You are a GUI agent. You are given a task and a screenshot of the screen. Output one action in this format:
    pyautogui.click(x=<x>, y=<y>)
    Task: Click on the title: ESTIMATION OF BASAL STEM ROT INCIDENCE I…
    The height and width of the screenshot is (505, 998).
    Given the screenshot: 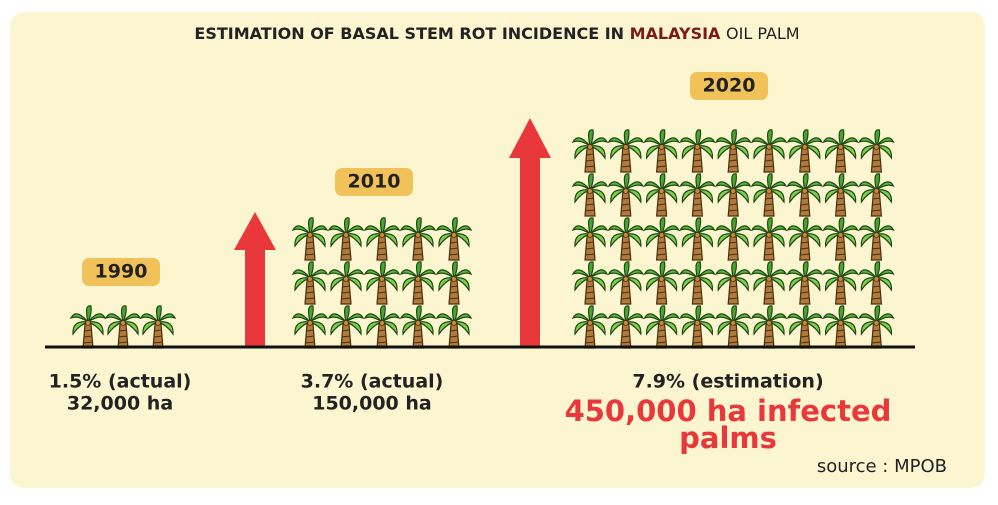 What is the action you would take?
    pyautogui.click(x=496, y=33)
    